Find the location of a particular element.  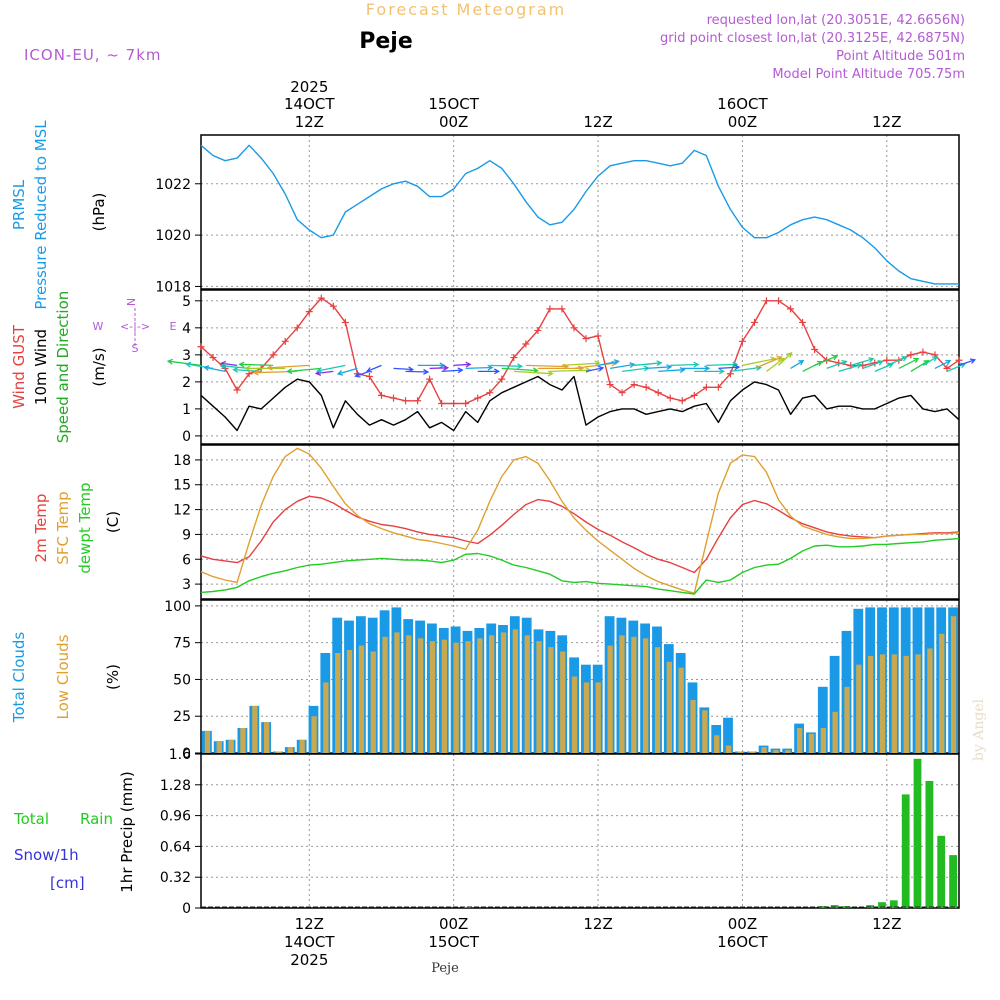

pressure-label-prmsl: PRMSL is located at coordinates (19, 204).